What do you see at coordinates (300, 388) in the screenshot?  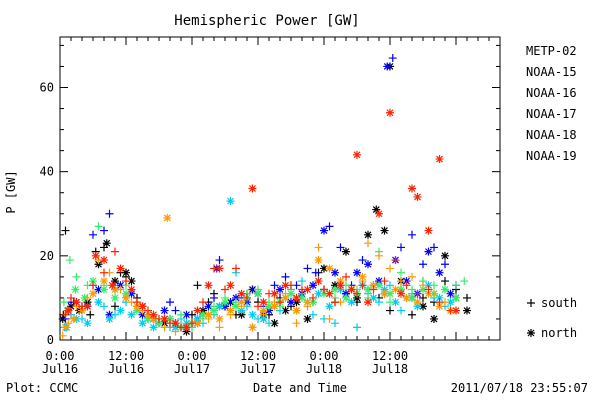 I see `x-axis-label: Date and Time` at bounding box center [300, 388].